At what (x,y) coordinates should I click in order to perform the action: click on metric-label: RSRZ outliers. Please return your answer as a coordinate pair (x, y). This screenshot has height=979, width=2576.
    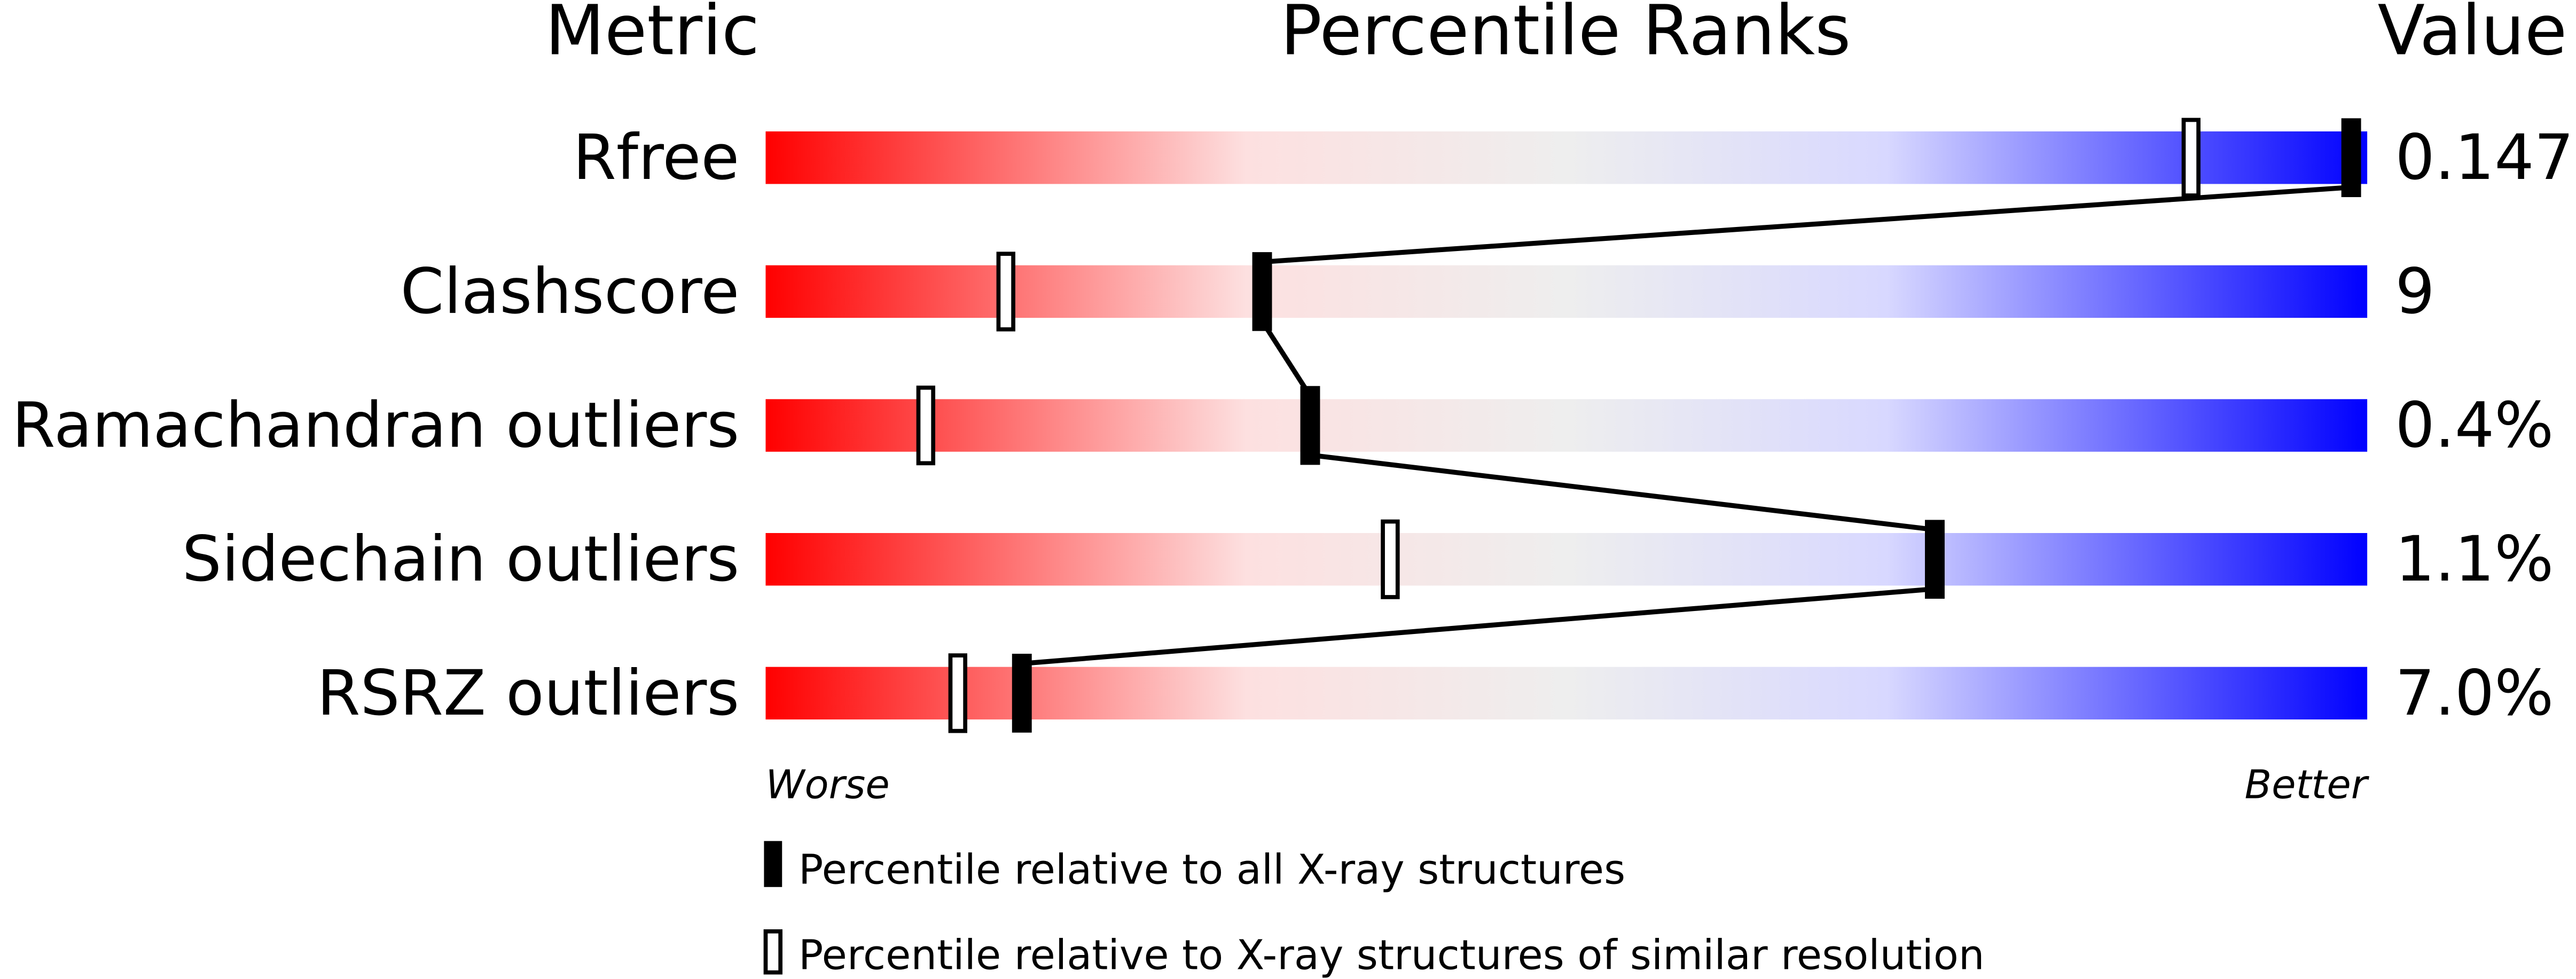
    Looking at the image, I should click on (528, 693).